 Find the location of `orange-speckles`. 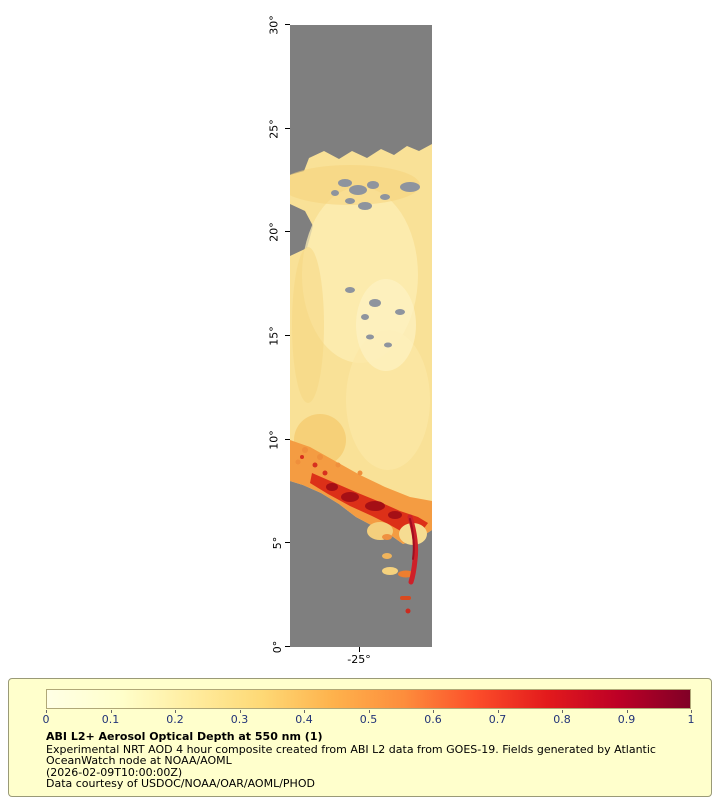

orange-speckles is located at coordinates (329, 461).